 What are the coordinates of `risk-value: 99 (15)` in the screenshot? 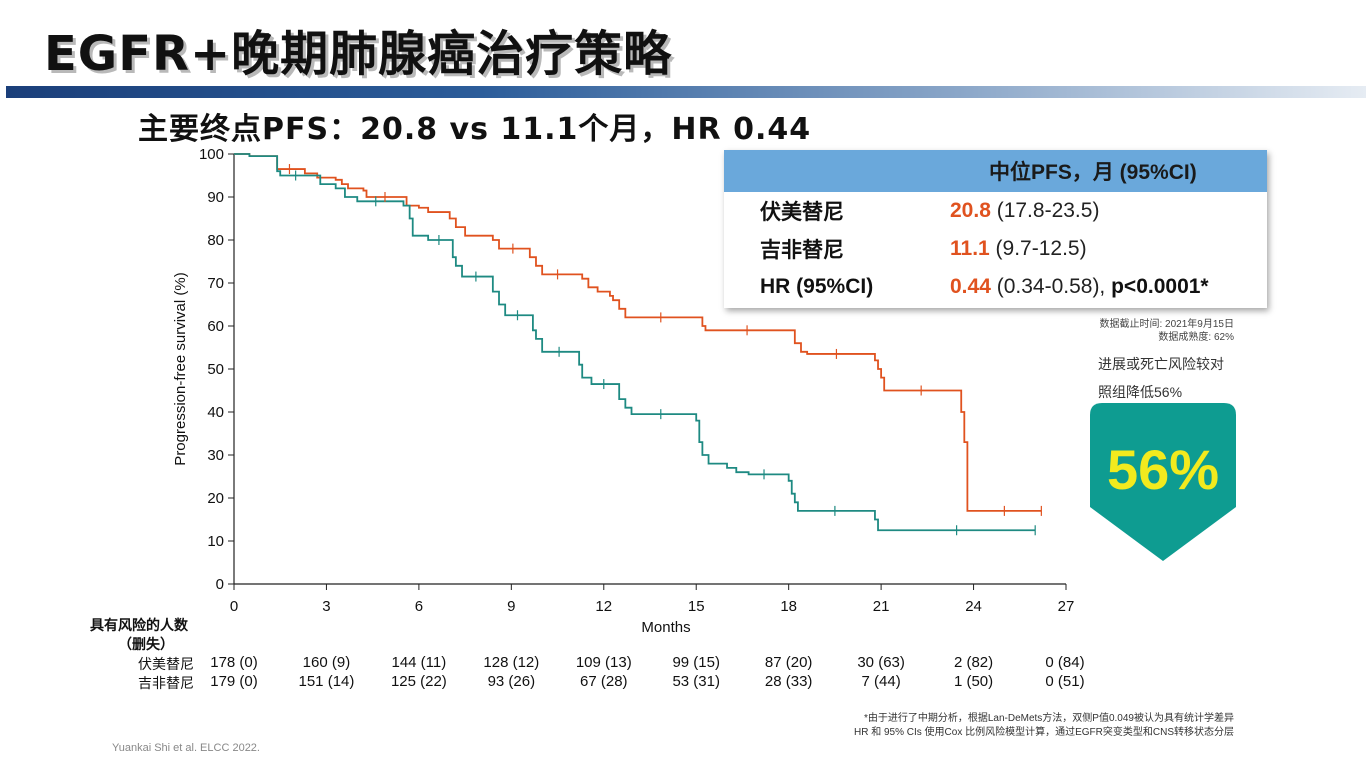 It's located at (696, 662).